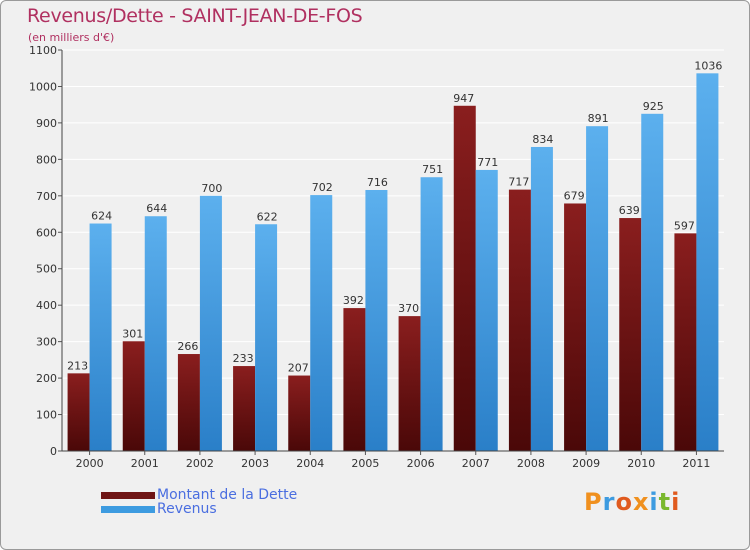 The height and width of the screenshot is (550, 750). Describe the element at coordinates (267, 216) in the screenshot. I see `value-label-revenus: 622` at that location.